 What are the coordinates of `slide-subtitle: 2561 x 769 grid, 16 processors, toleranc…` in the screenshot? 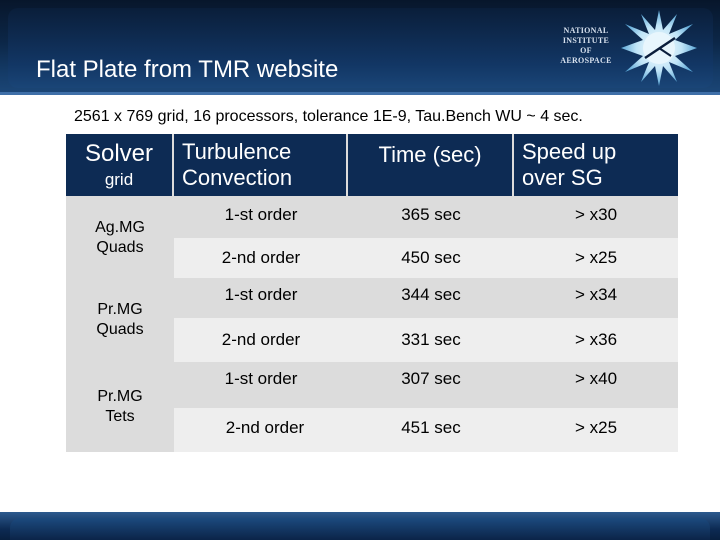 It's located at (328, 116).